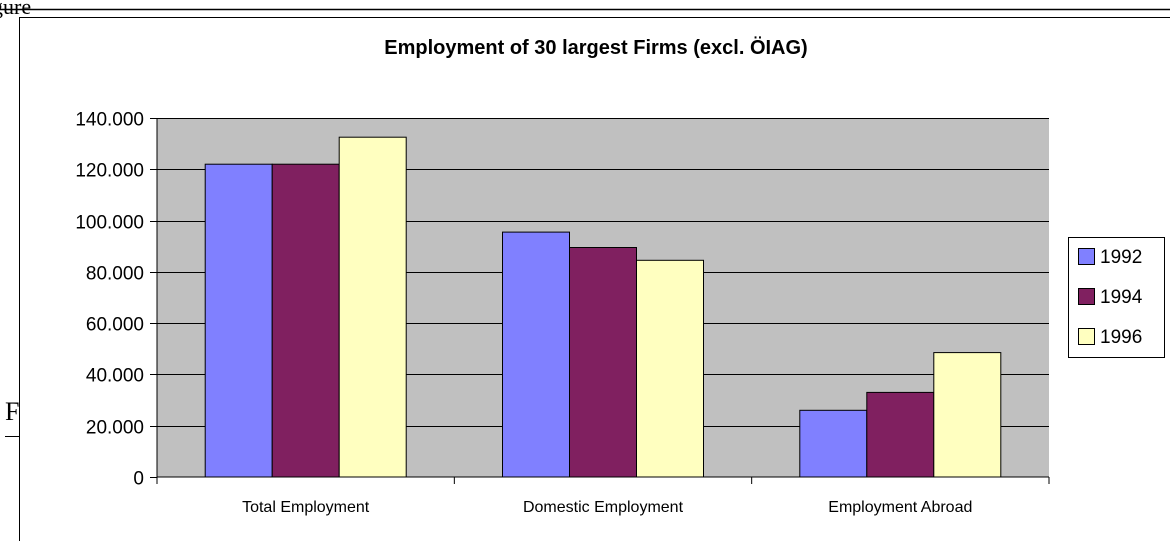  Describe the element at coordinates (138, 479) in the screenshot. I see `y-tick-label: 0` at that location.